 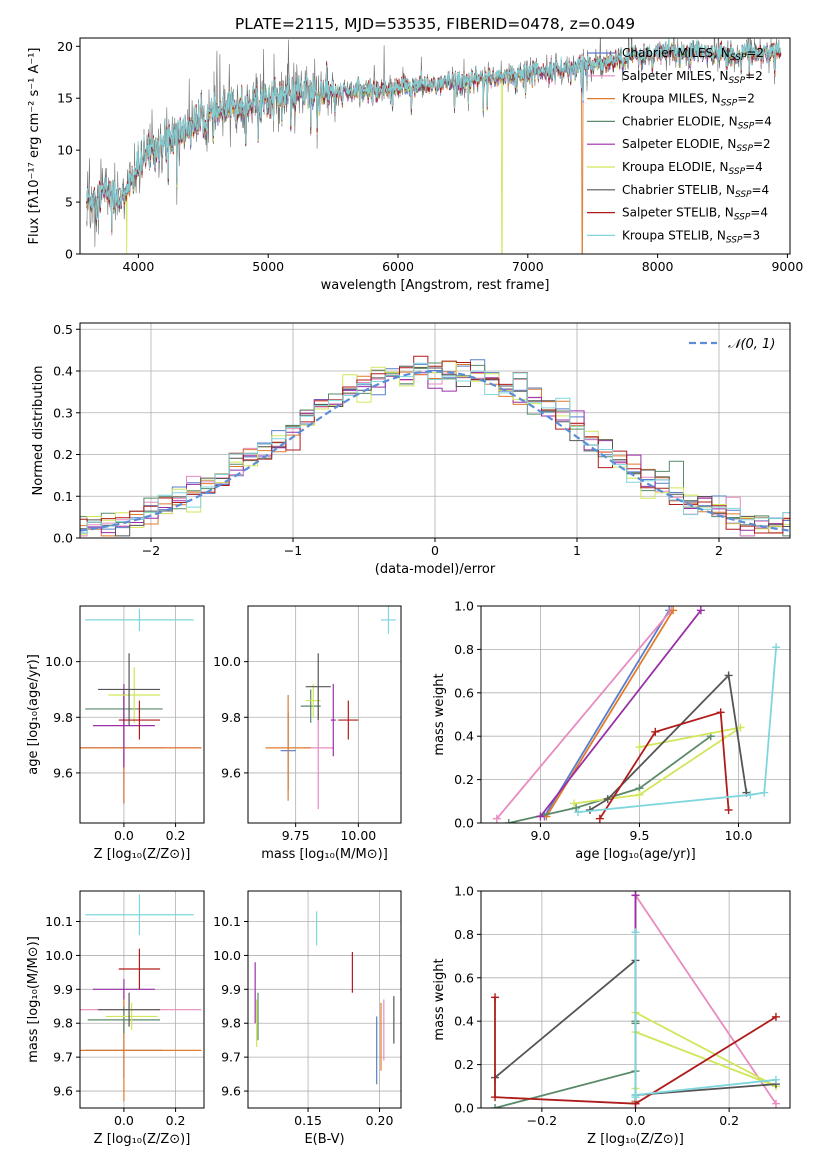 What do you see at coordinates (787, 266) in the screenshot?
I see `spectrum-xtick-label: 9000` at bounding box center [787, 266].